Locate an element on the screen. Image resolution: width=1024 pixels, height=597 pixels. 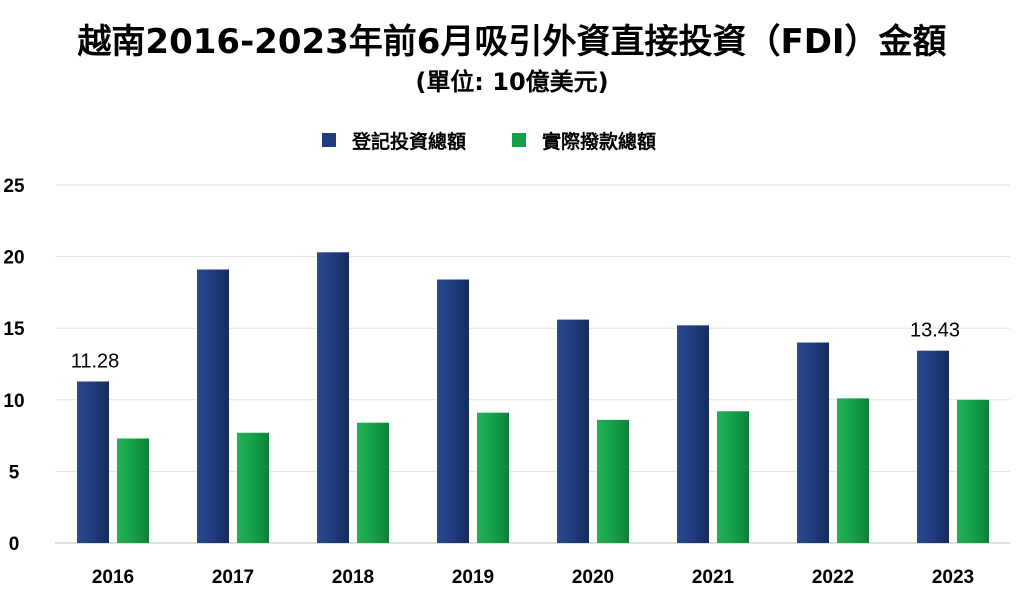
x-tick-label: 2019 is located at coordinates (473, 577).